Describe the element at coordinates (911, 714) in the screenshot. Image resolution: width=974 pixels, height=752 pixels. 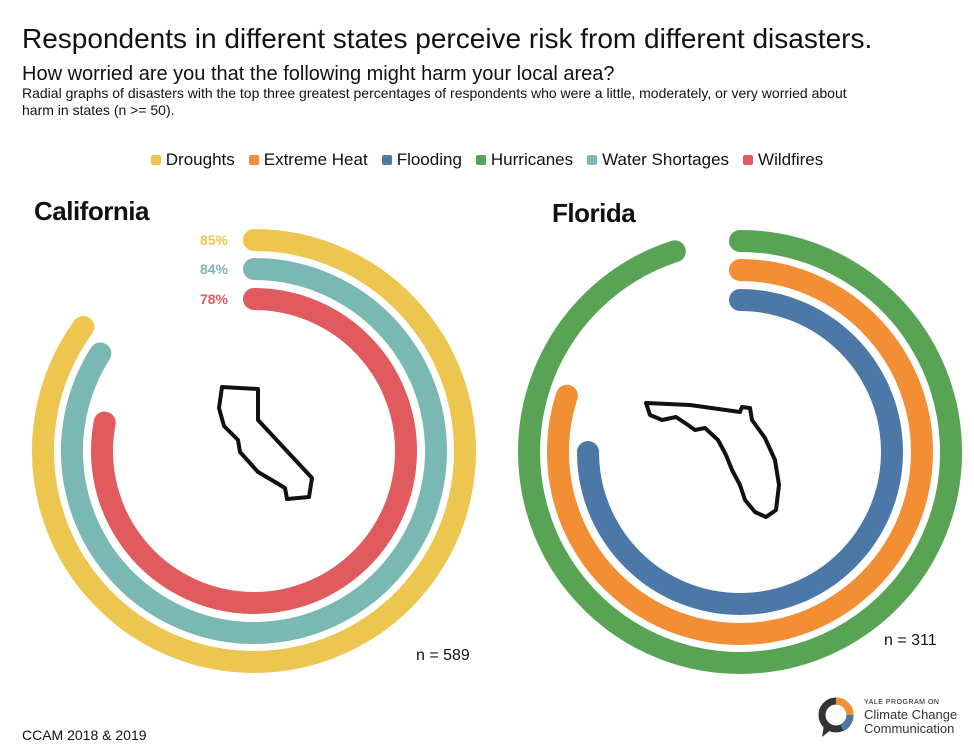
I see `logo-line2: Climate Change` at that location.